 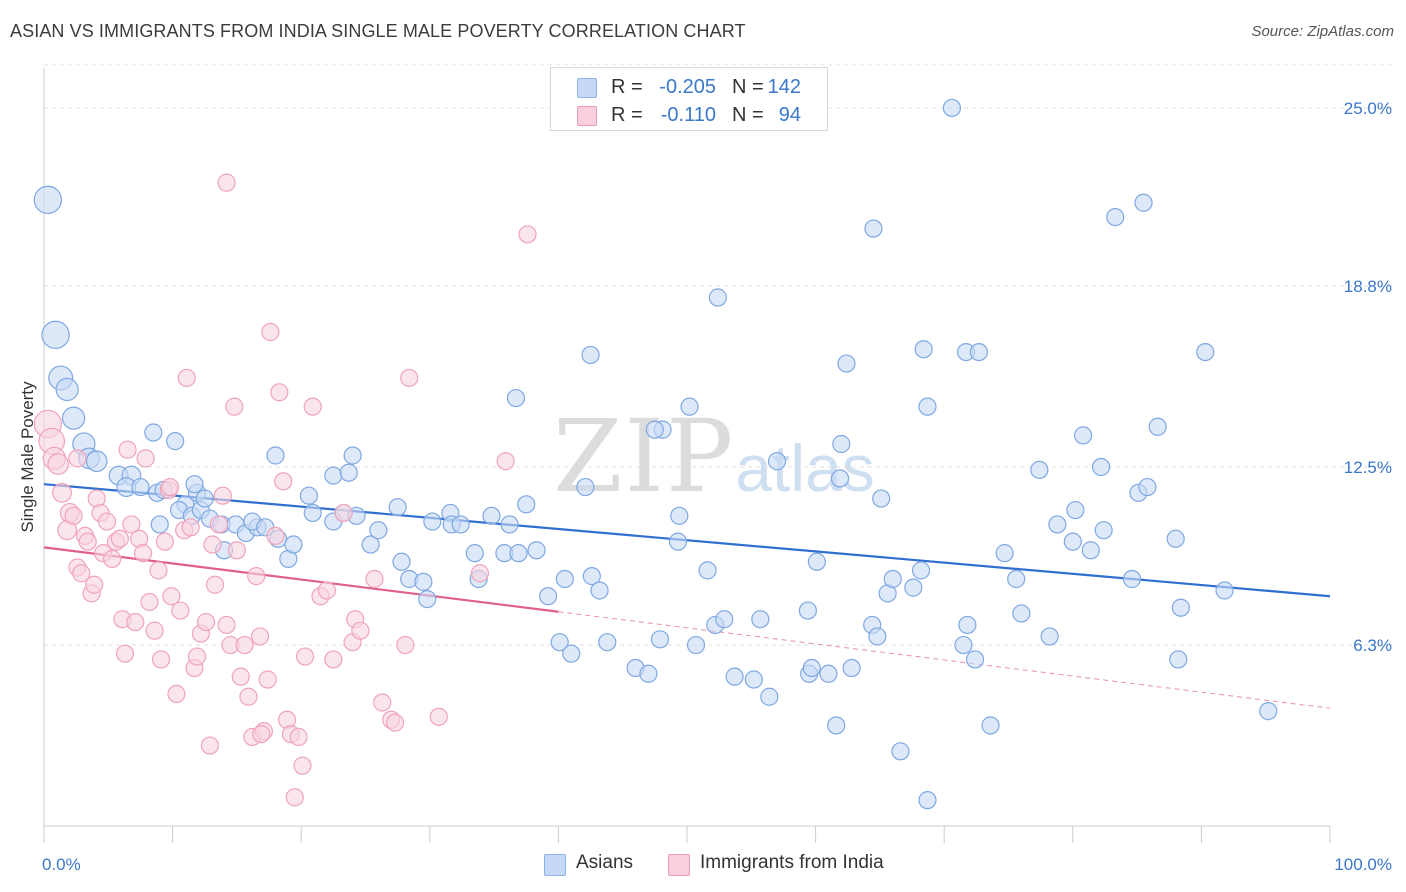 I want to click on legend-r-value: -0.110, so click(x=688, y=115).